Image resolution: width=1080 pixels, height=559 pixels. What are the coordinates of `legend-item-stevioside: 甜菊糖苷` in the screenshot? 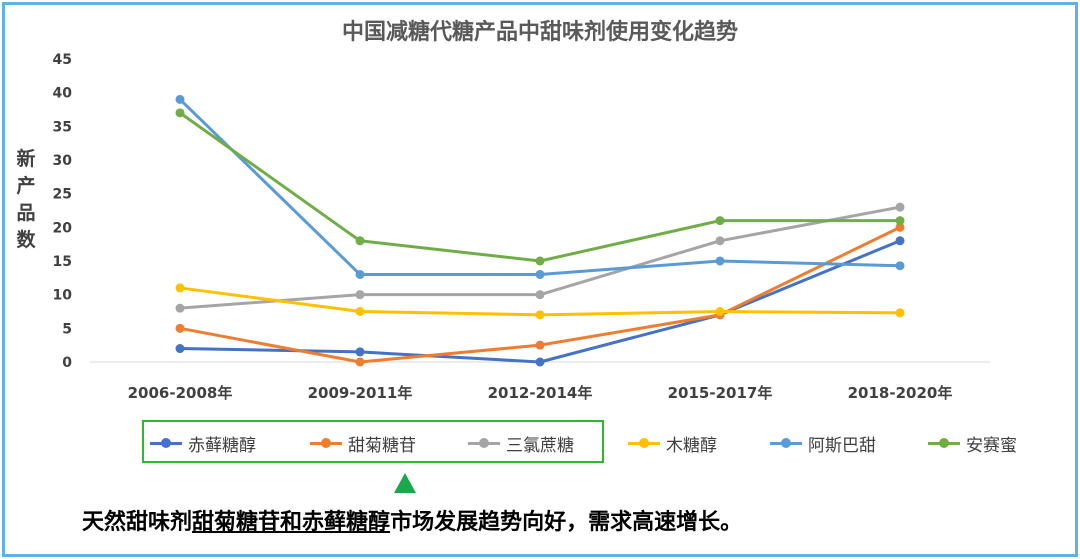 It's located at (363, 443).